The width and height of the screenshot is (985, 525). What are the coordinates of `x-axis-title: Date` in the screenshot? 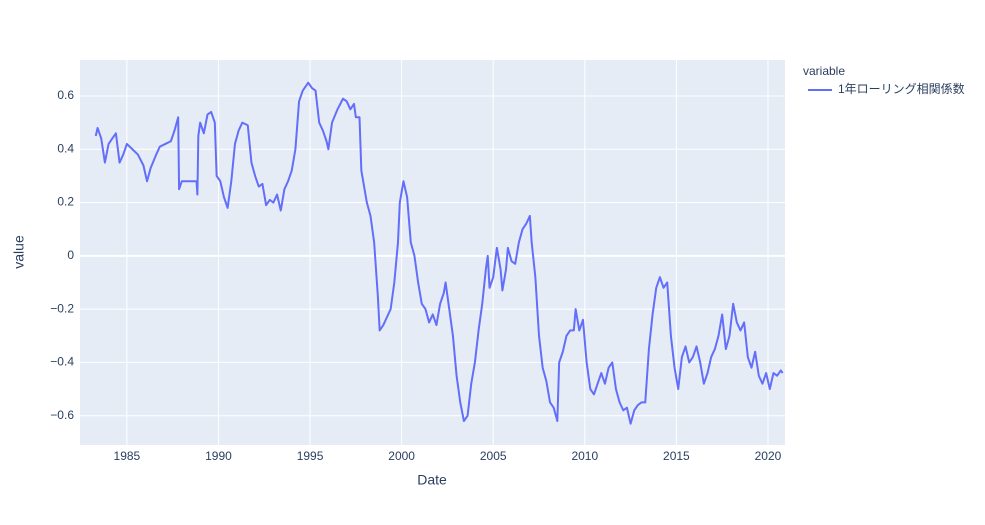 It's located at (432, 480).